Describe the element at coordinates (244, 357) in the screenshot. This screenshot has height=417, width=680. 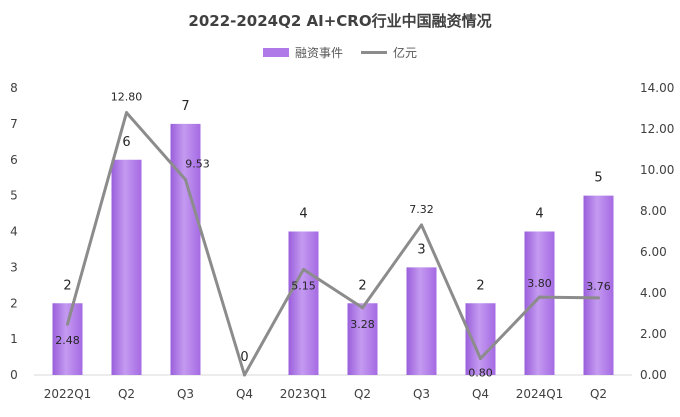
I see `bar-value-label: 0` at that location.